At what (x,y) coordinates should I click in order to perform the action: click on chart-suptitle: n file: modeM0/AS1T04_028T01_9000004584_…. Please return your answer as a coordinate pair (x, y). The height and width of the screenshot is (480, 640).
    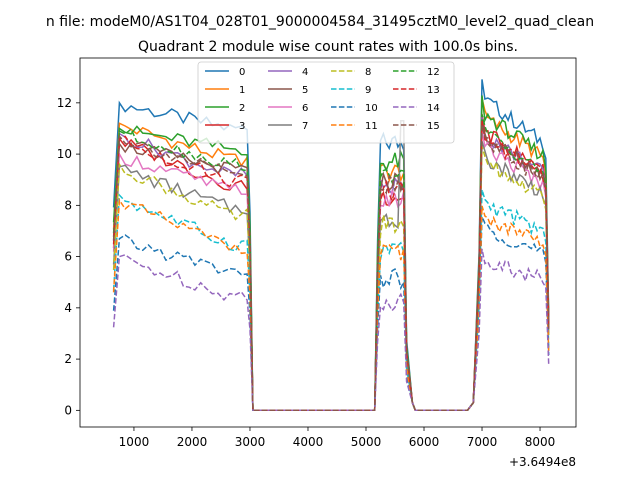
    Looking at the image, I should click on (320, 22).